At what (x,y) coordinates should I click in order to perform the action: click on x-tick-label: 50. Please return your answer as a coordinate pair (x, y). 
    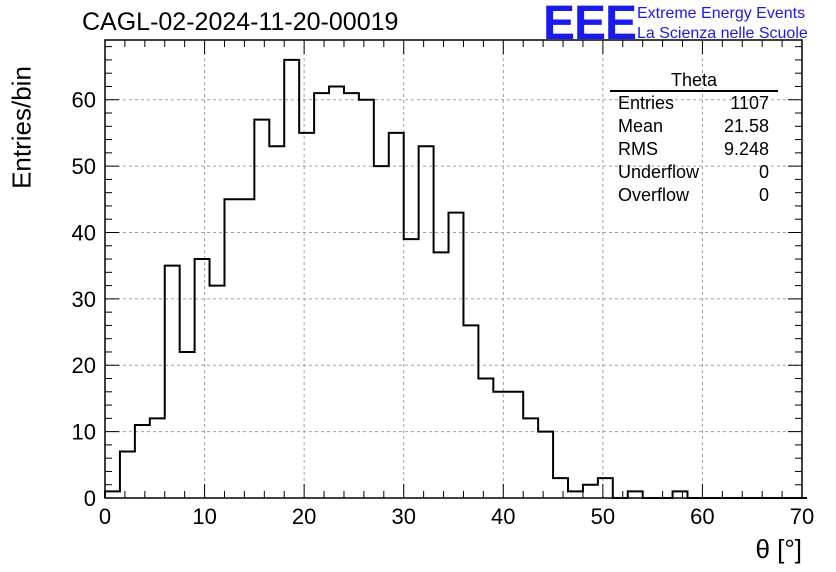
    Looking at the image, I should click on (603, 516).